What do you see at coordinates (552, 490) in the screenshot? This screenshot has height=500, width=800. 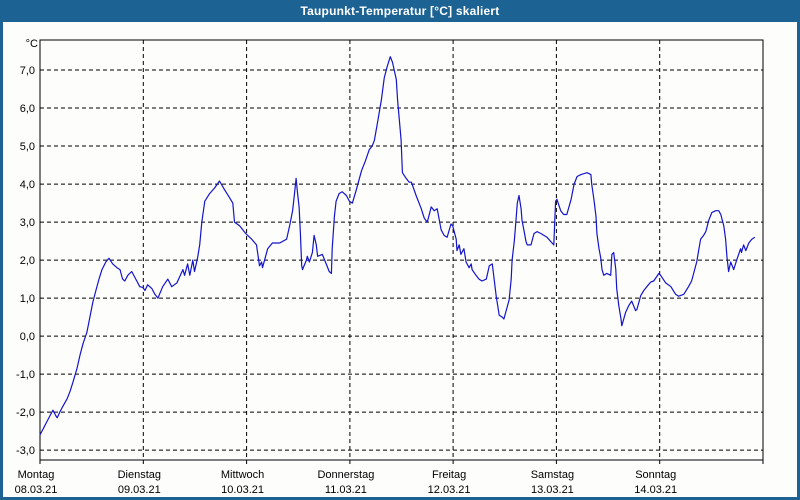 I see `x-day-date-label: 13.03.21` at bounding box center [552, 490].